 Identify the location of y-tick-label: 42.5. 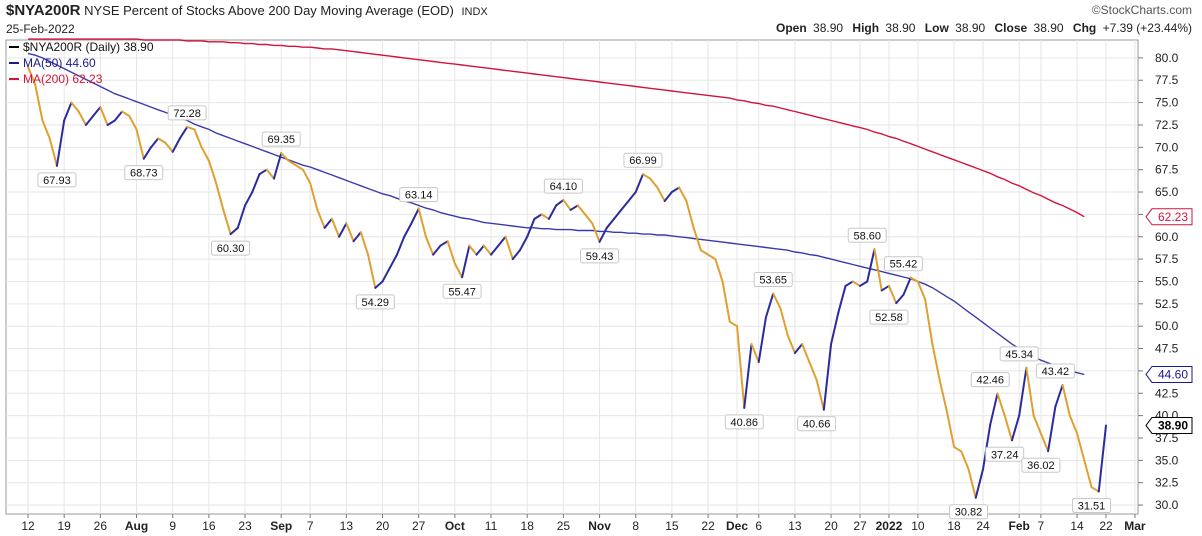
(1167, 393).